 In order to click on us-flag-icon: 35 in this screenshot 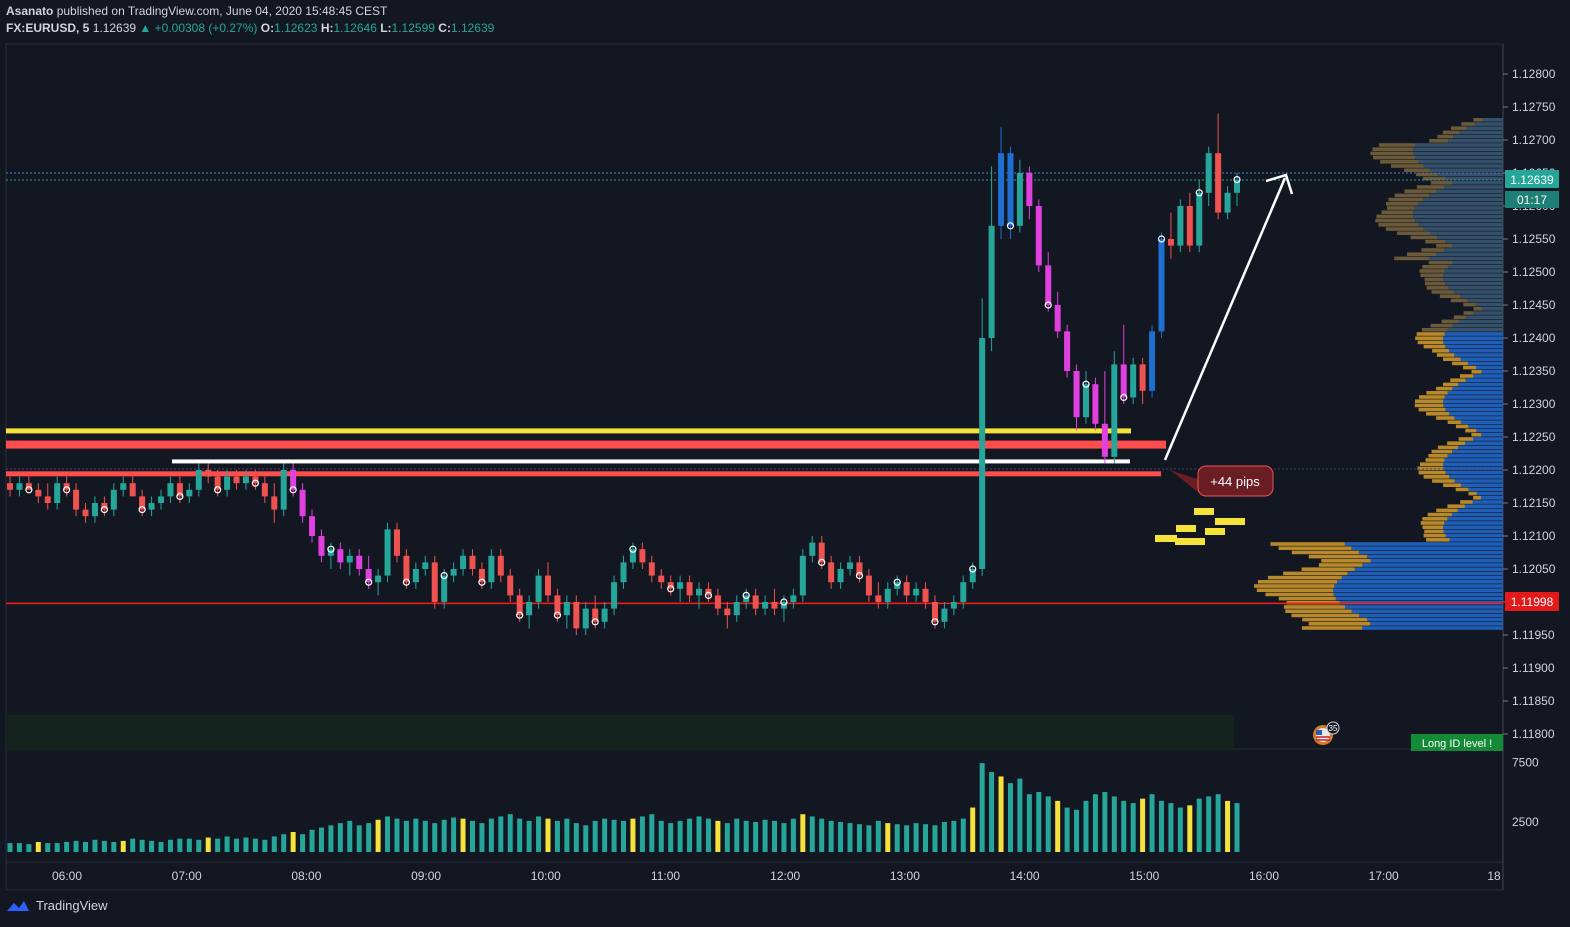, I will do `click(1326, 733)`.